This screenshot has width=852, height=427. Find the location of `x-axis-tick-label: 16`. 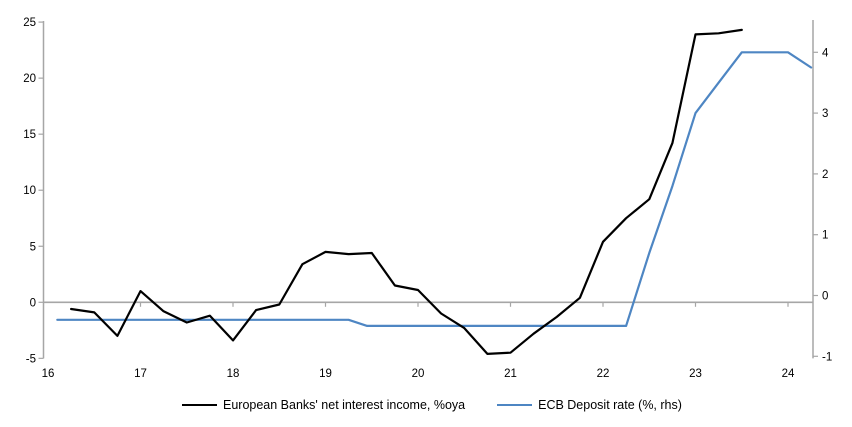

x-axis-tick-label: 16 is located at coordinates (48, 374).